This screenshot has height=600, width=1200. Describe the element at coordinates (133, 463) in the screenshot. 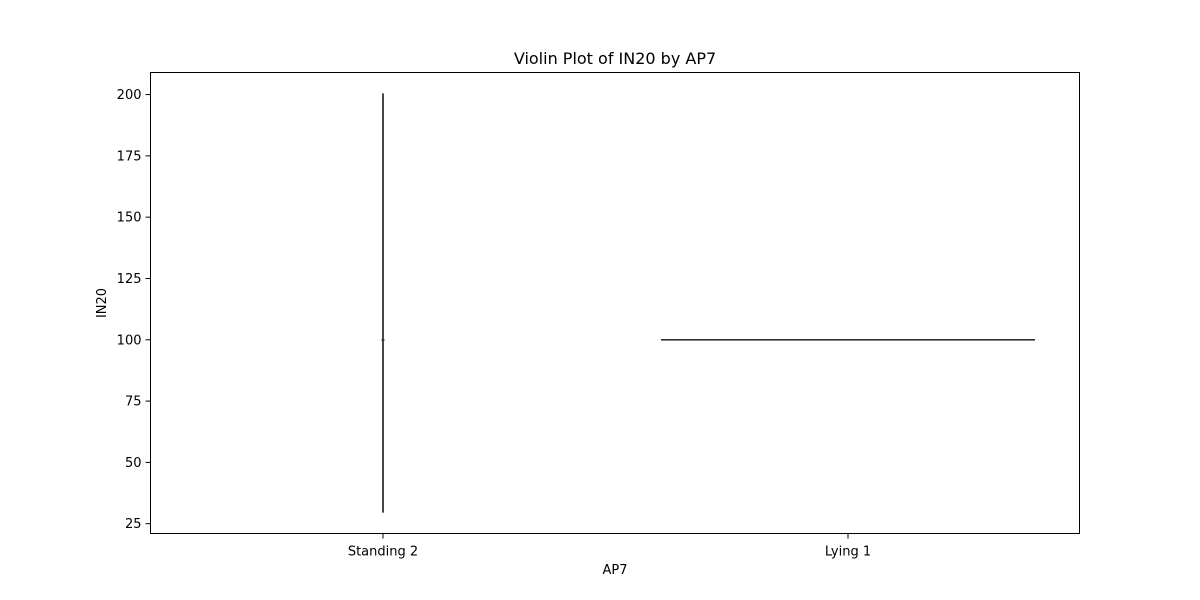

I see `y-tick-label: 50` at that location.